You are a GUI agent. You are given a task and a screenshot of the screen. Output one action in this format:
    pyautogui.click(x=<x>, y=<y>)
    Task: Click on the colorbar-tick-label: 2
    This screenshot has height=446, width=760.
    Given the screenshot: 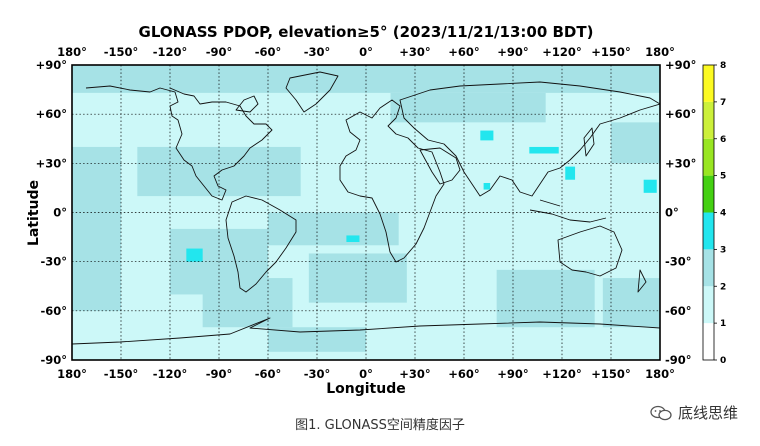 What is the action you would take?
    pyautogui.click(x=723, y=287)
    